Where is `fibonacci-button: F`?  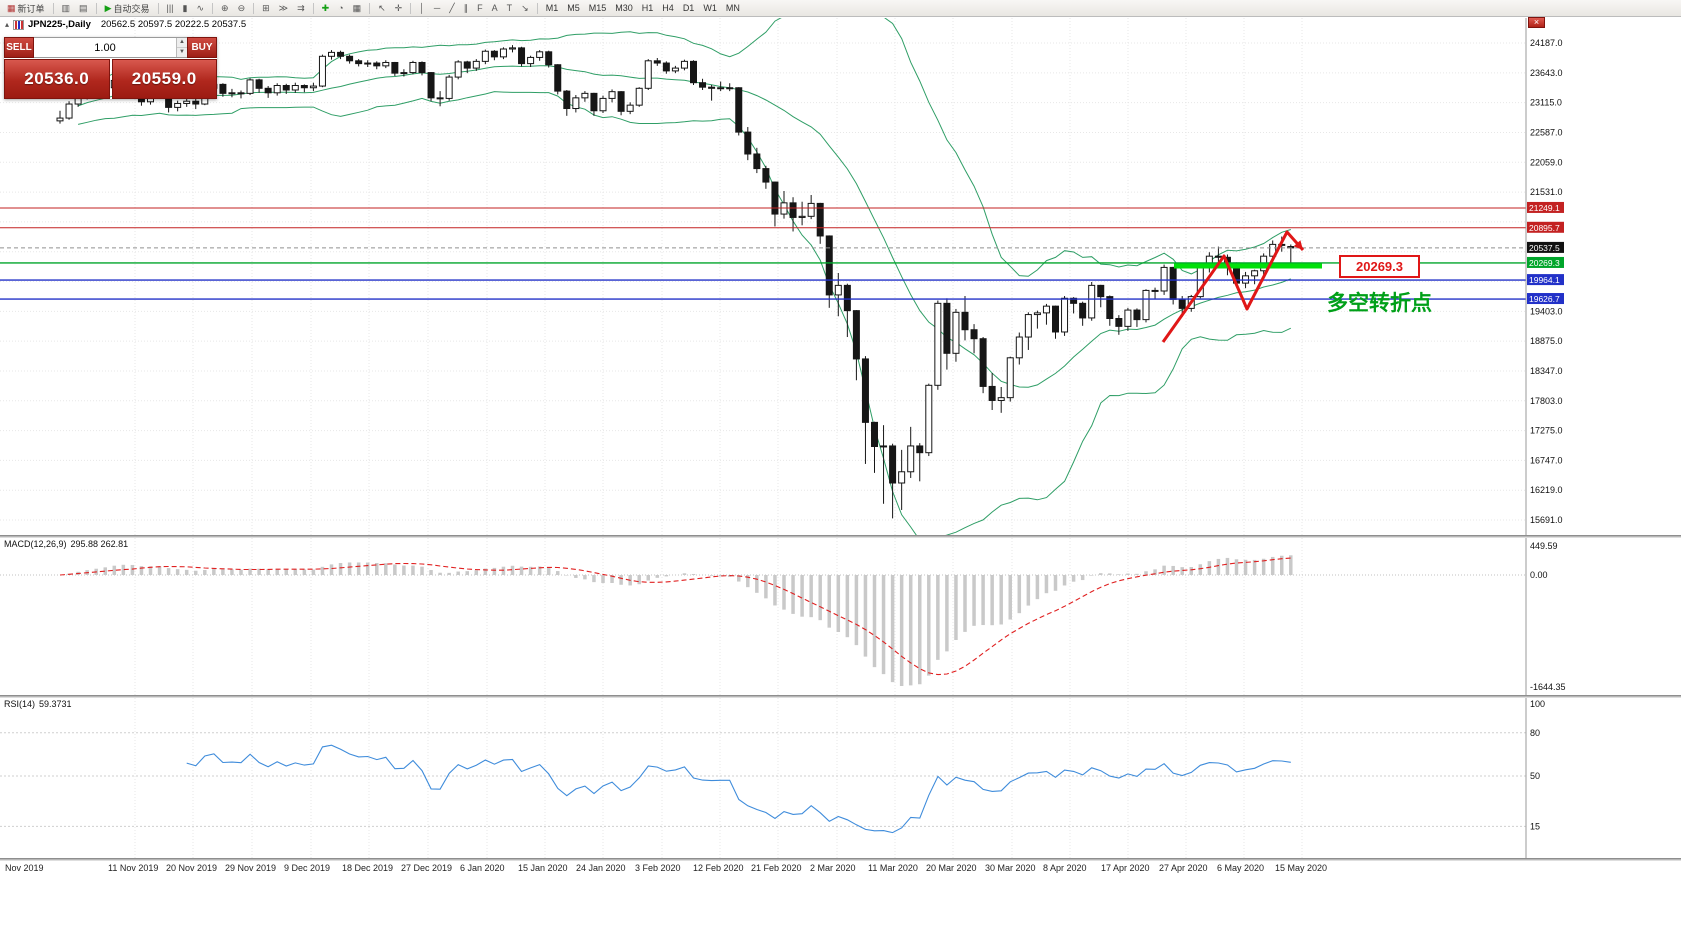 fibonacci-button: F is located at coordinates (480, 8).